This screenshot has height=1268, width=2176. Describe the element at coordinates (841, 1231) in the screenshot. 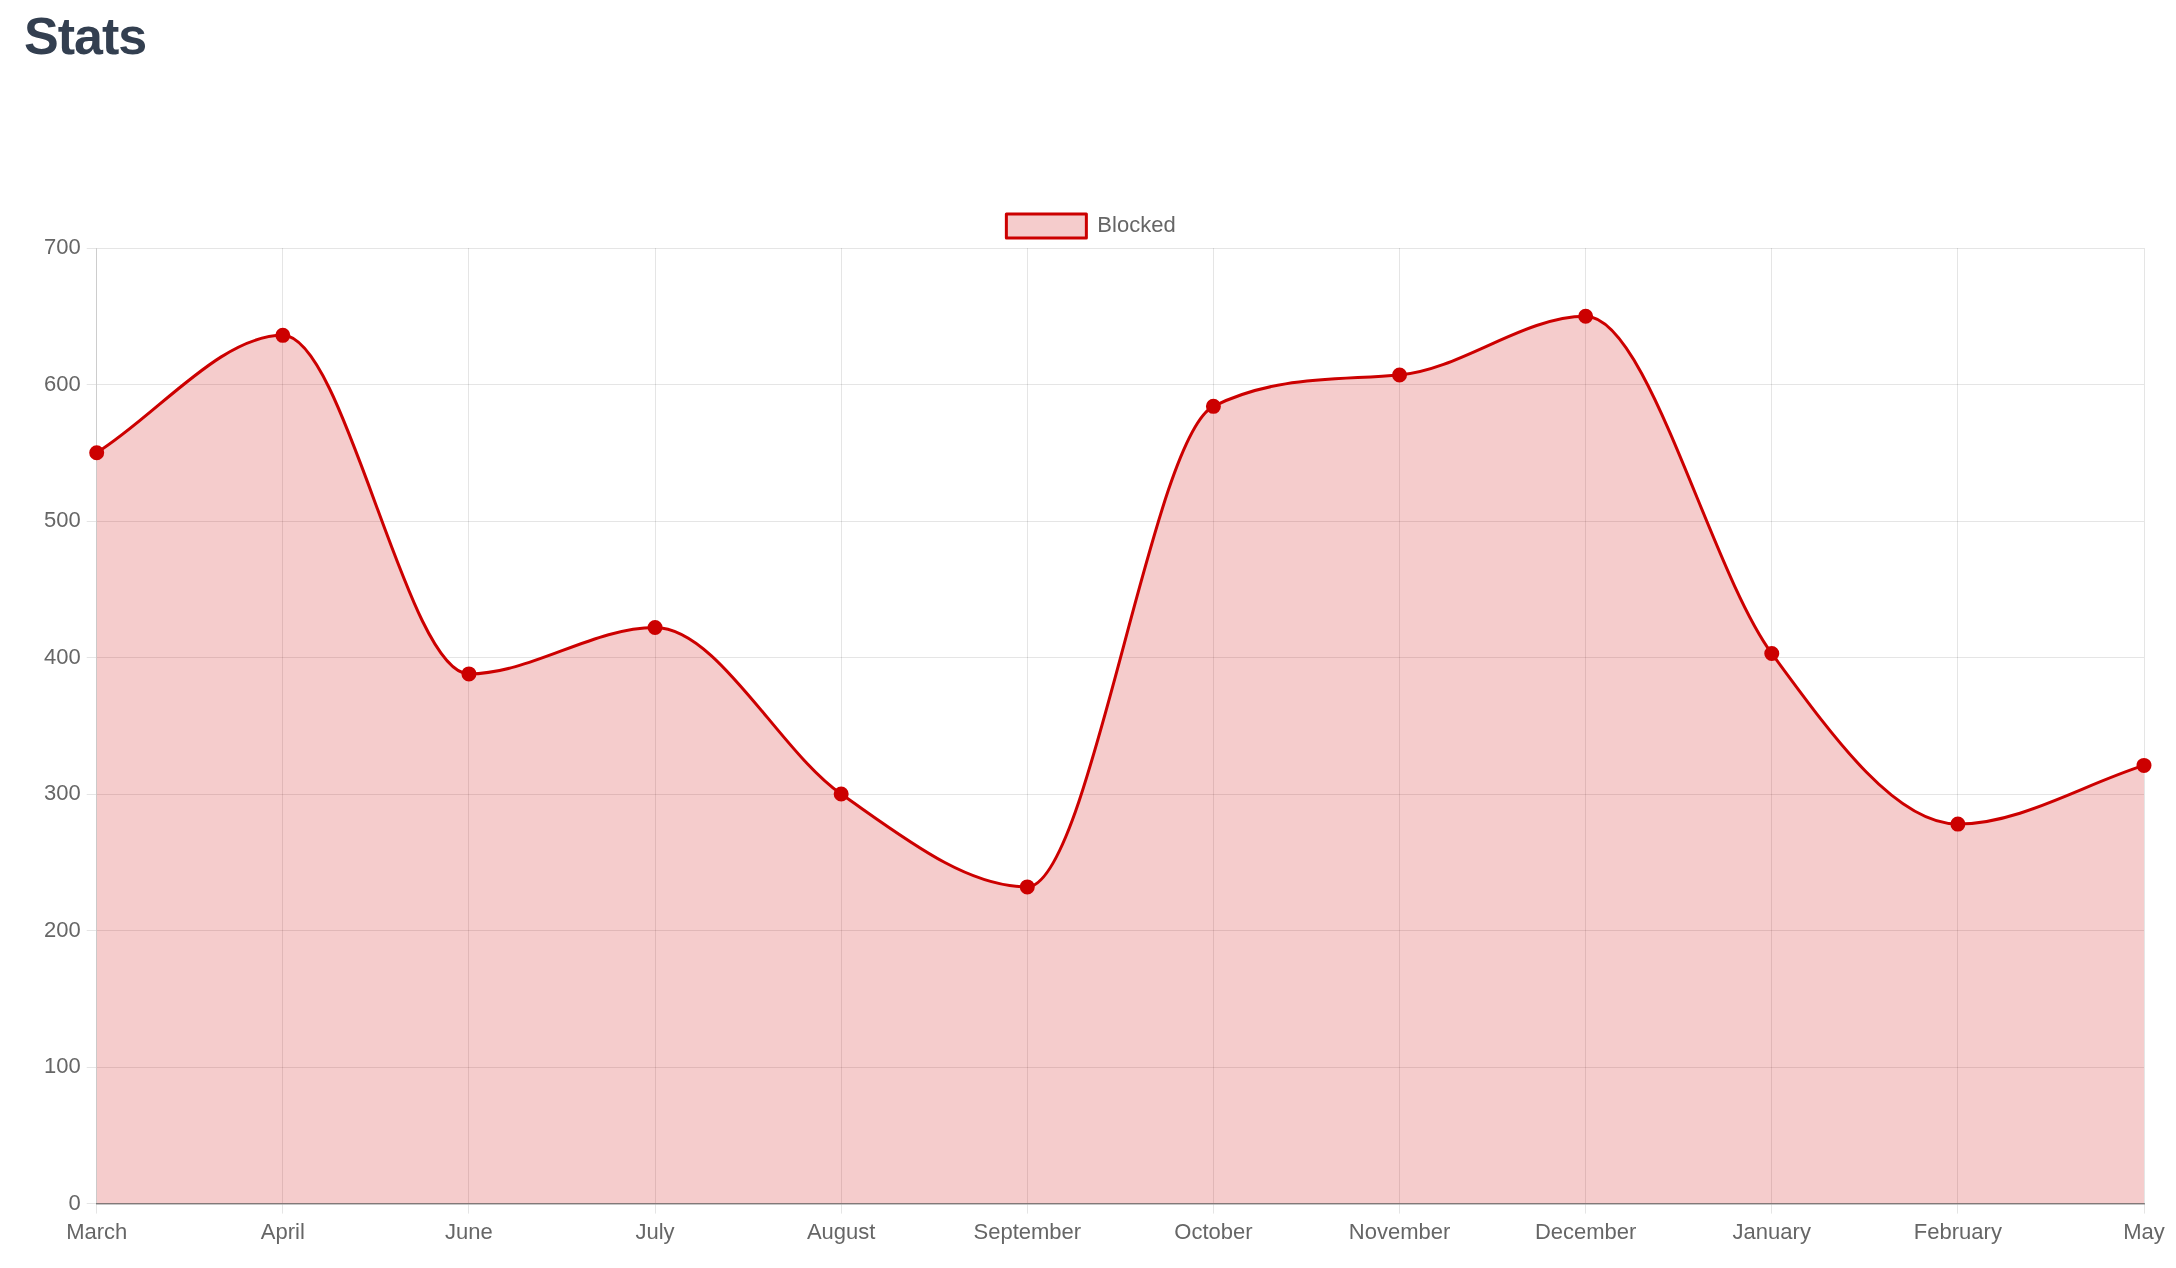

I see `x-tick-label: August` at that location.